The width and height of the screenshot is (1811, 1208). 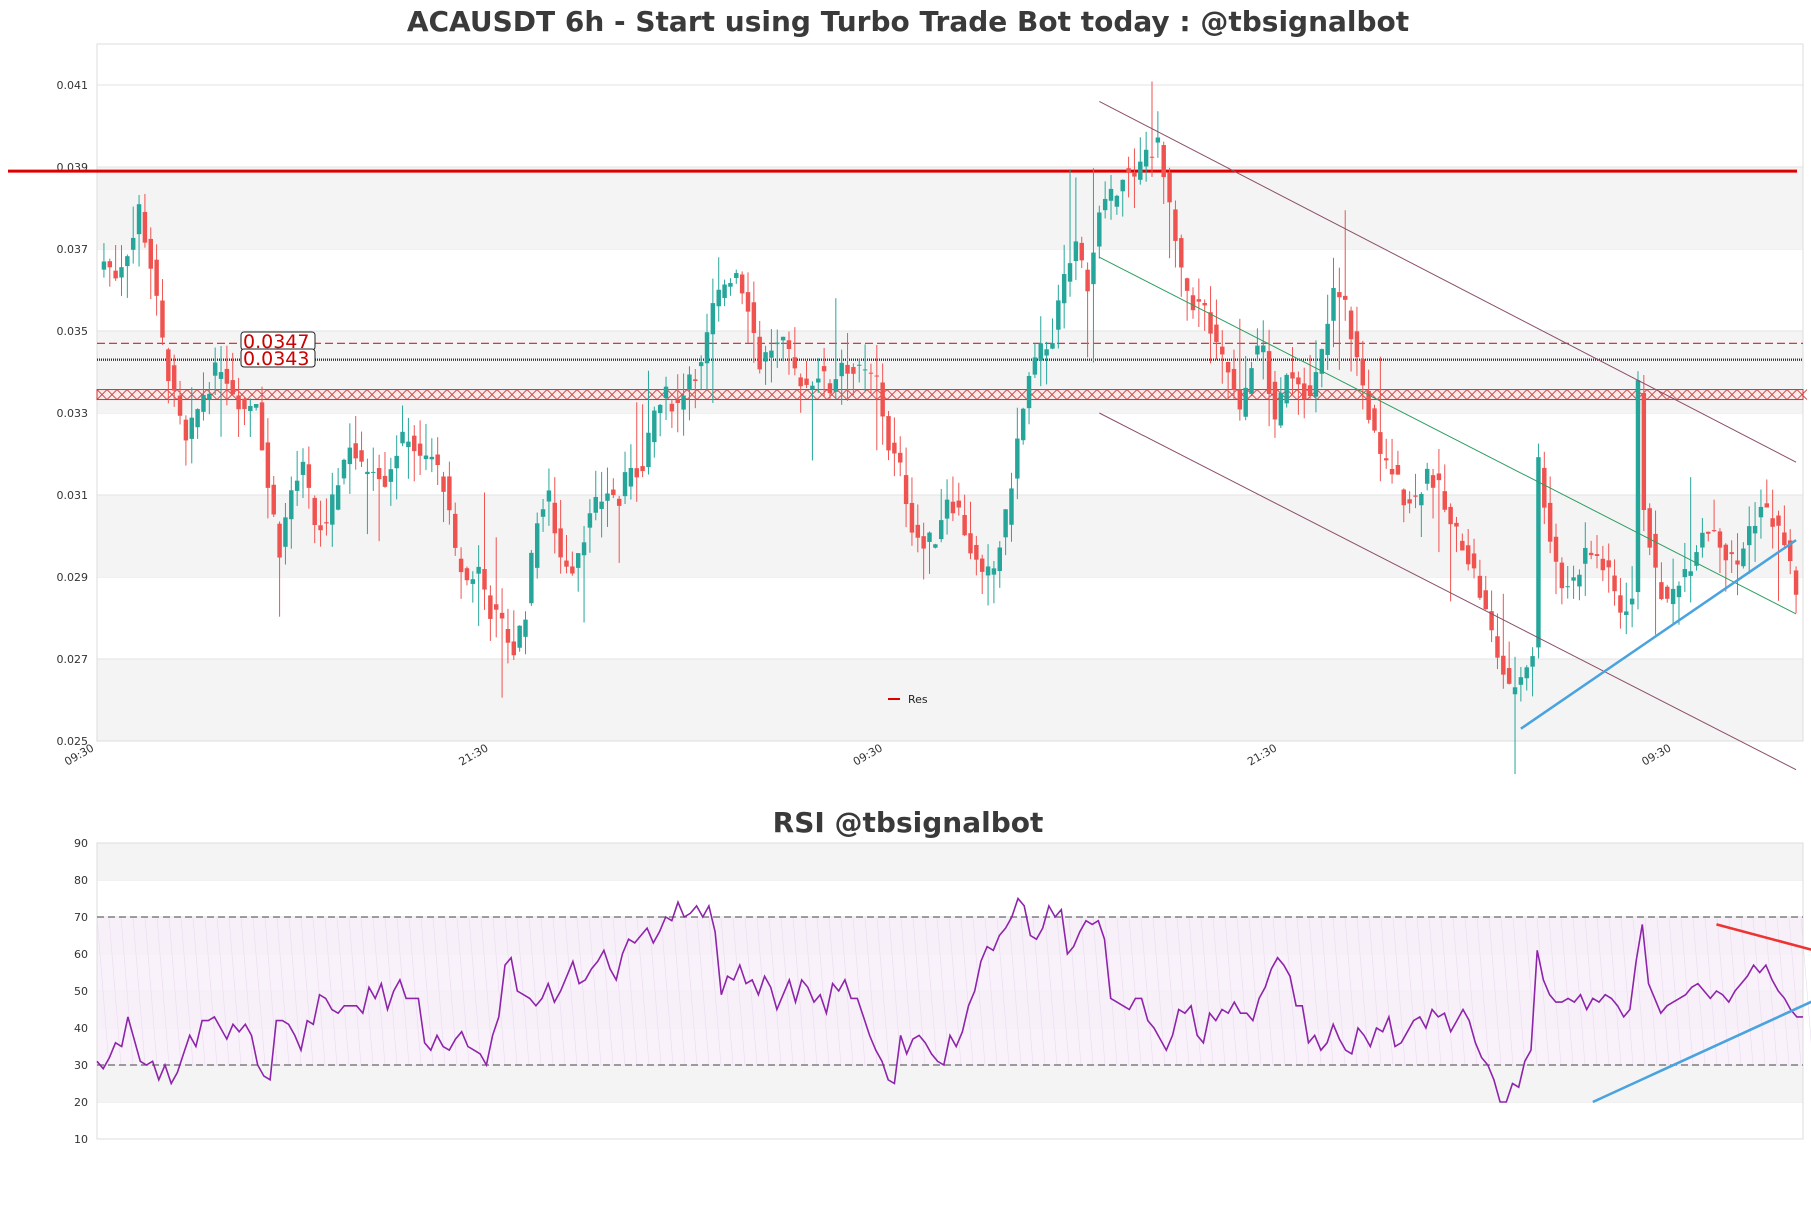 What do you see at coordinates (950, 700) in the screenshot?
I see `main-band` at bounding box center [950, 700].